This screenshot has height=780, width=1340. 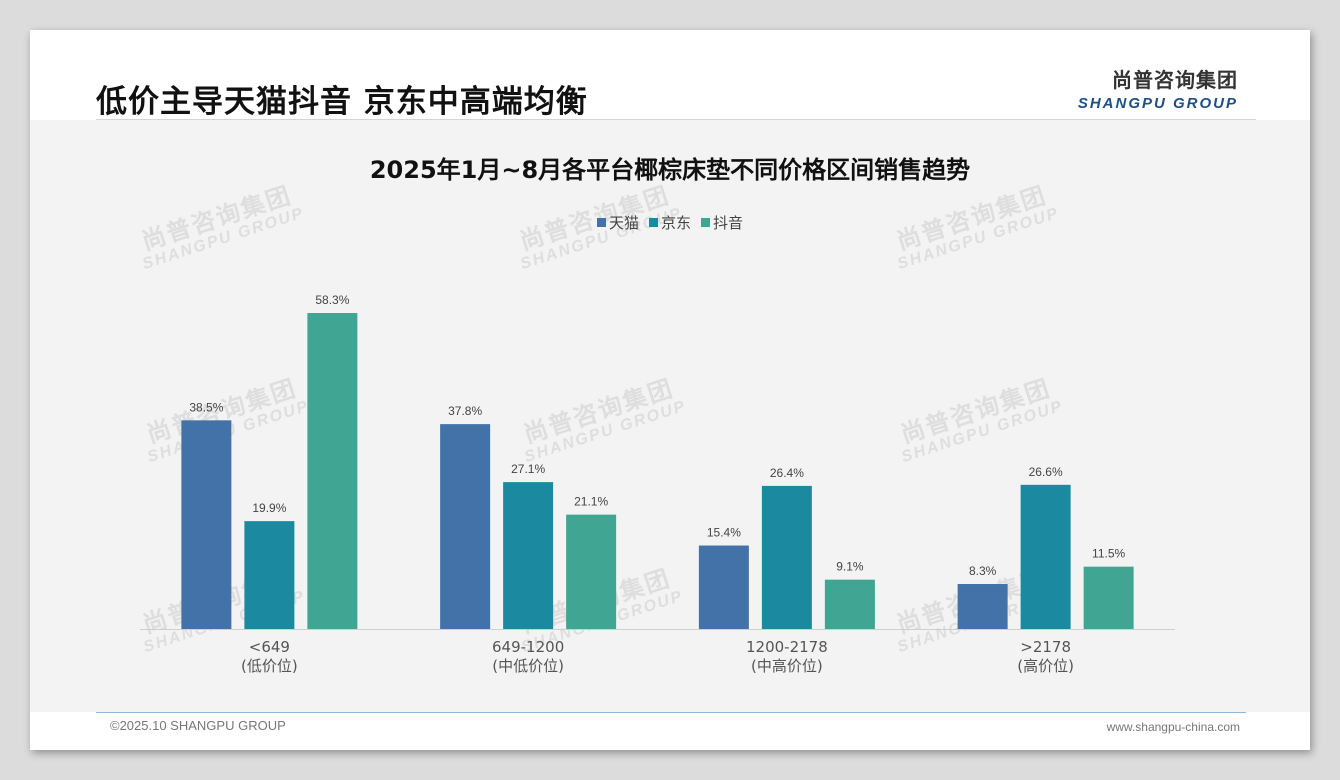 I want to click on chart-title: 2025年1月~8月各平台椰棕床垫不同价格区间销售趋势, so click(x=670, y=170).